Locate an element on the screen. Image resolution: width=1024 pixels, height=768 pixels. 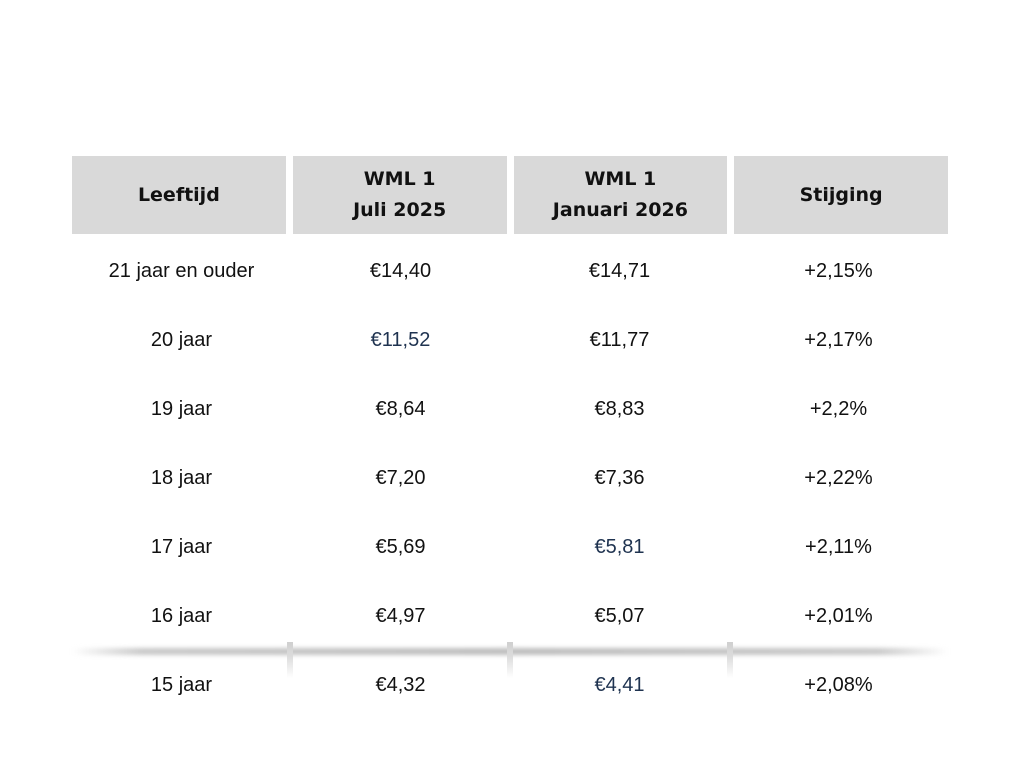
header-wml-januari-2026: WML 1 Januari 2026 is located at coordinates (620, 195).